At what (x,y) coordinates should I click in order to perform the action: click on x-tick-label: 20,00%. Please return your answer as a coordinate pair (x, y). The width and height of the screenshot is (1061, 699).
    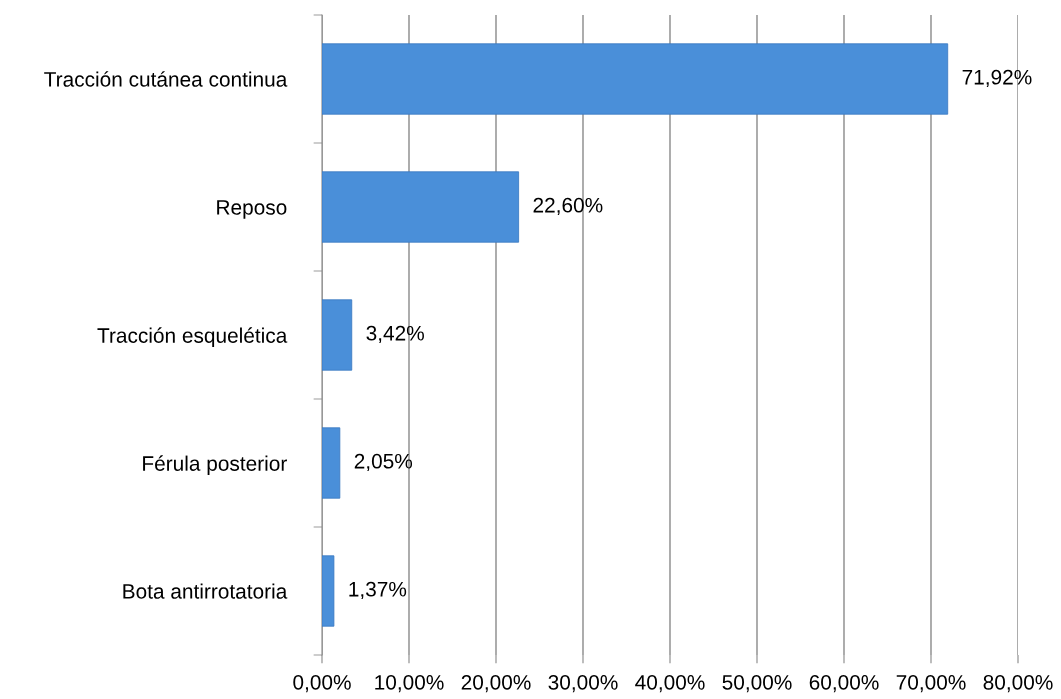
    Looking at the image, I should click on (496, 683).